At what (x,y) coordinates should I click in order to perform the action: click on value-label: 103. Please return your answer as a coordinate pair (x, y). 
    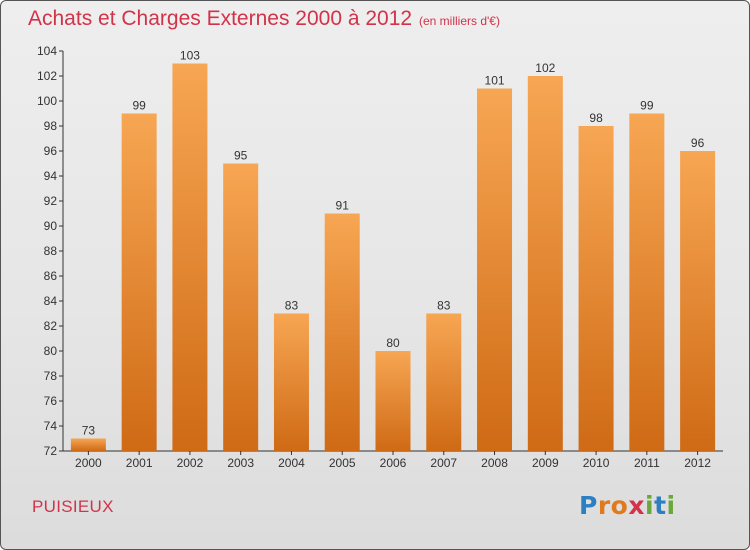
    Looking at the image, I should click on (190, 56).